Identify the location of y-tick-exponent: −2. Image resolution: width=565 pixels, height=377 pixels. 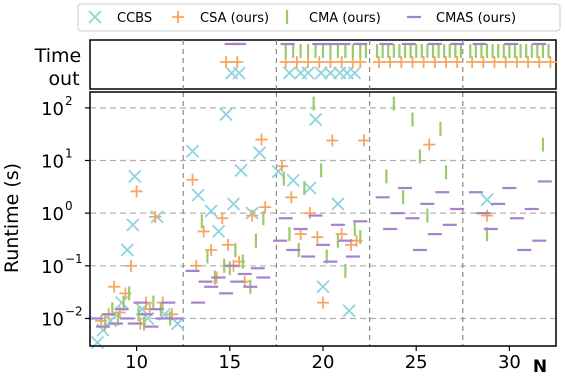
(74, 311).